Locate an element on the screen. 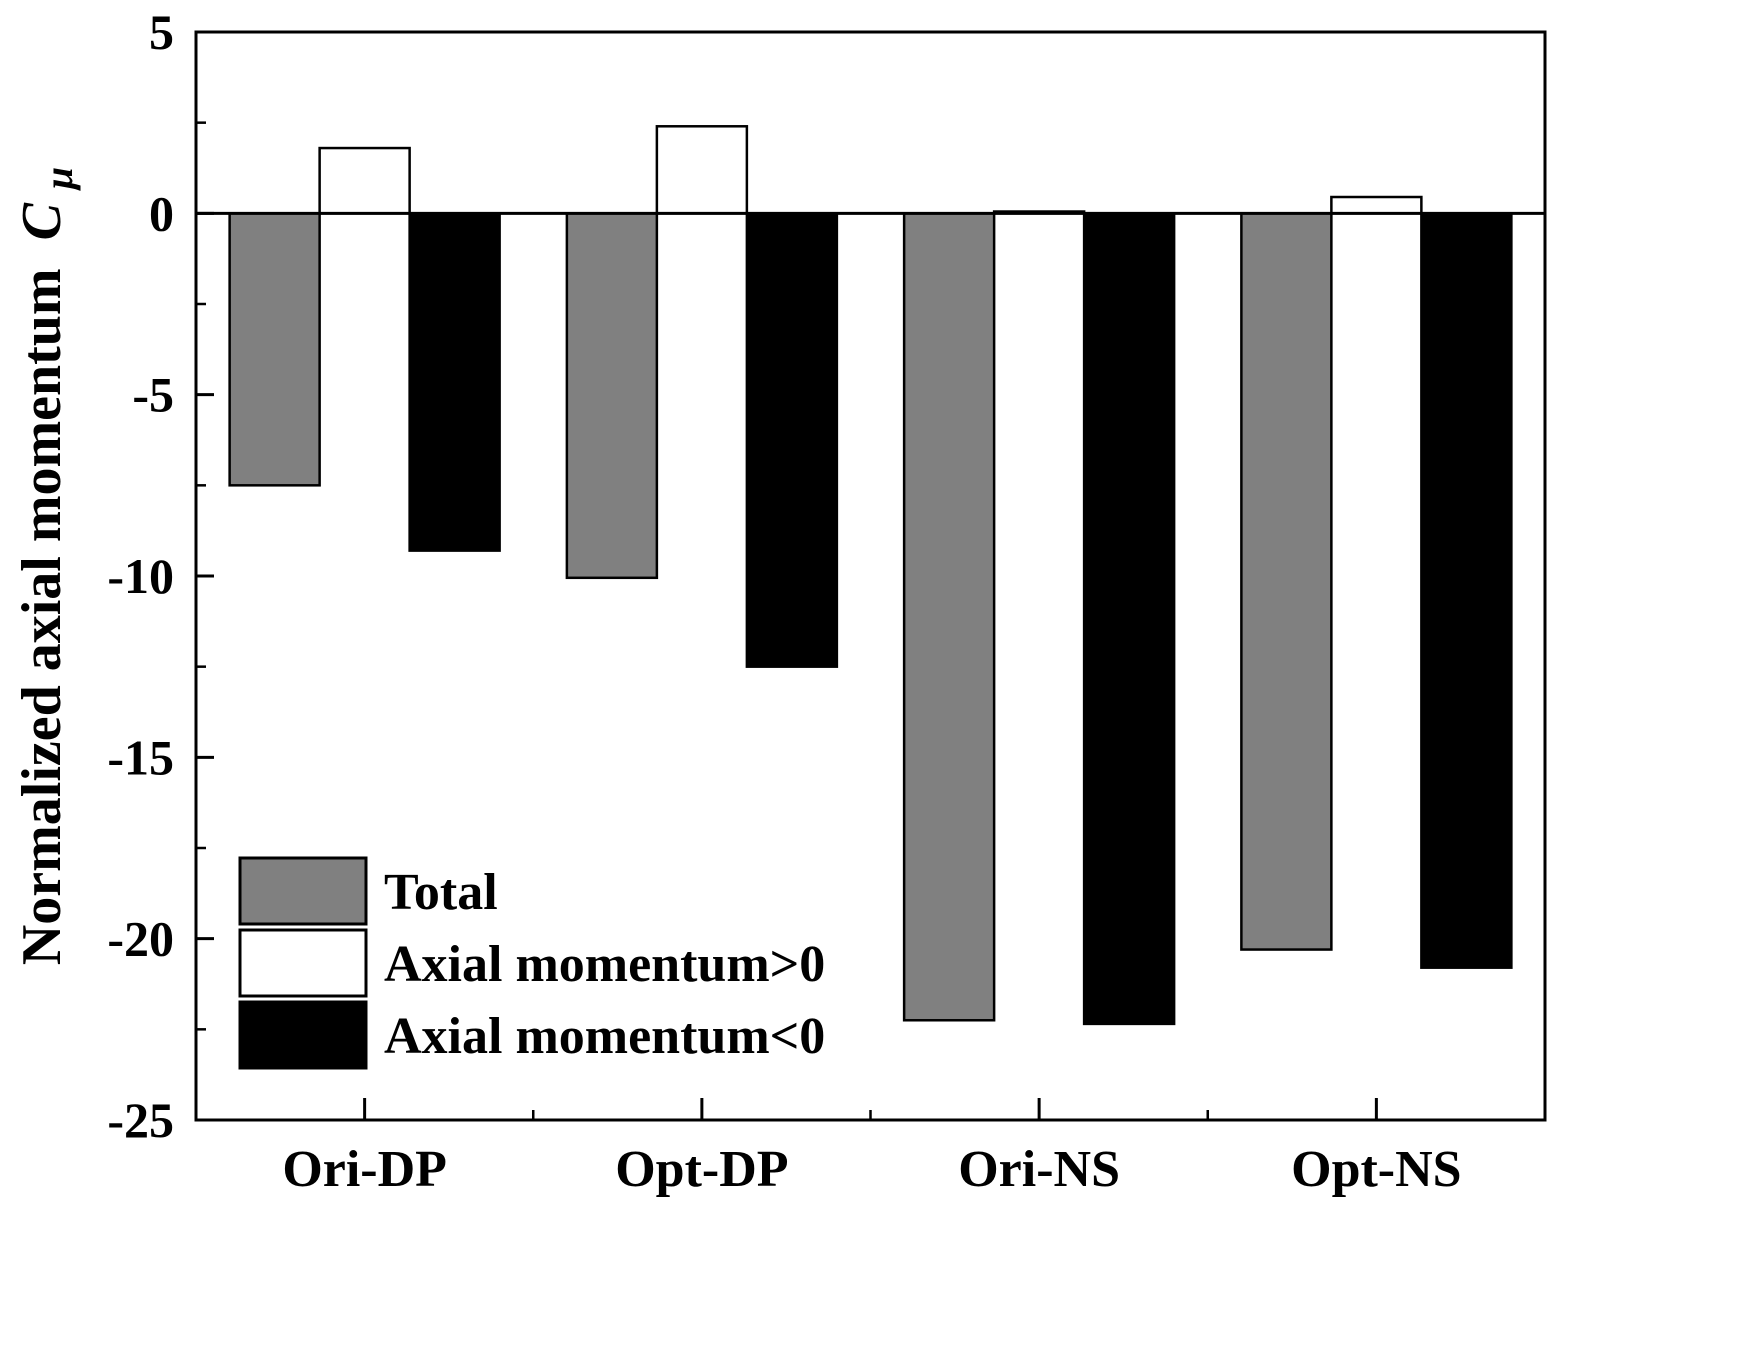 This screenshot has height=1365, width=1761. y-axis-title-text: Normalized axial momentum is located at coordinates (42, 616).